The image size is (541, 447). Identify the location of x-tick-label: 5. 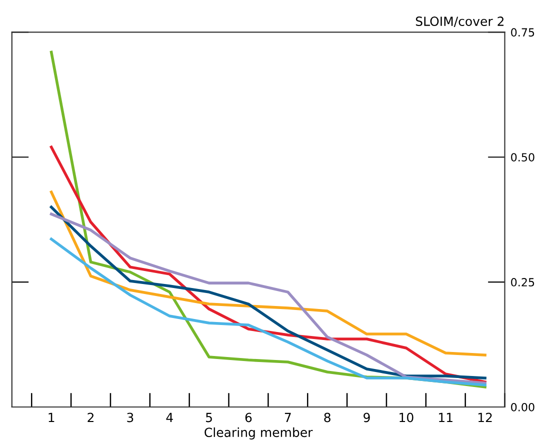
(209, 417).